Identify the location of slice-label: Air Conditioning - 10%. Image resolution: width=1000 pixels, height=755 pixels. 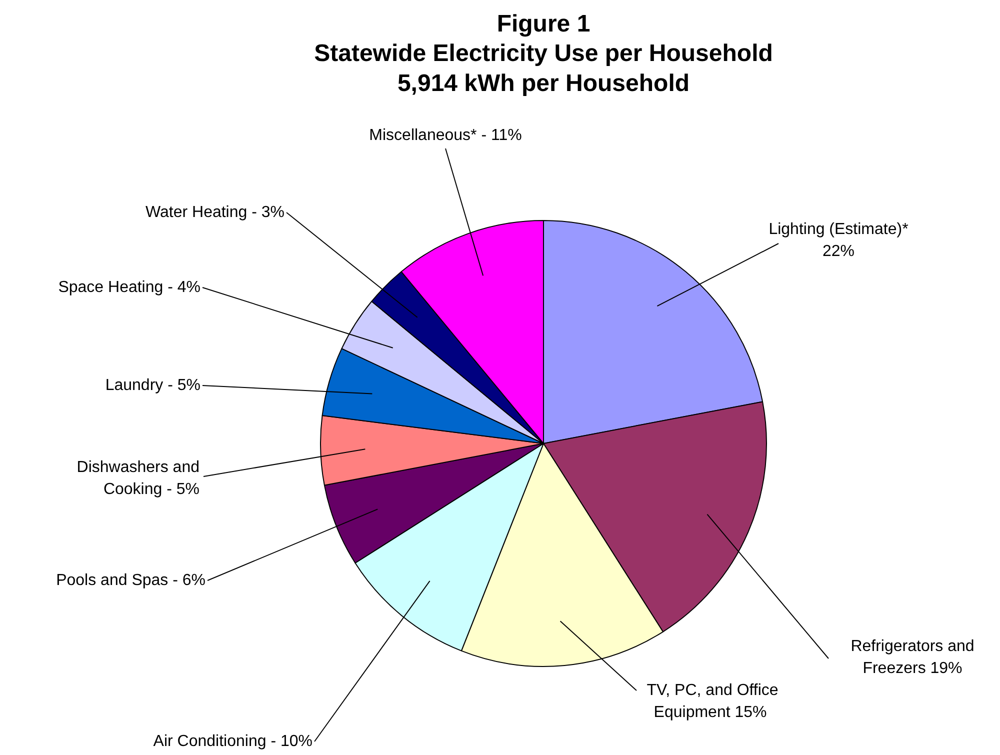
(233, 741).